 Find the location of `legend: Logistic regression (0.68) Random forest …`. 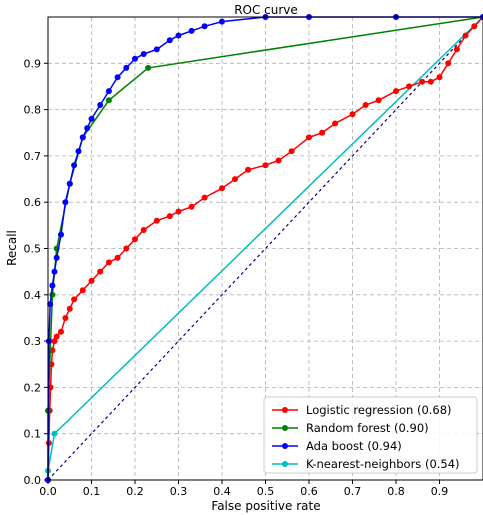

legend: Logistic regression (0.68) Random forest … is located at coordinates (370, 435).